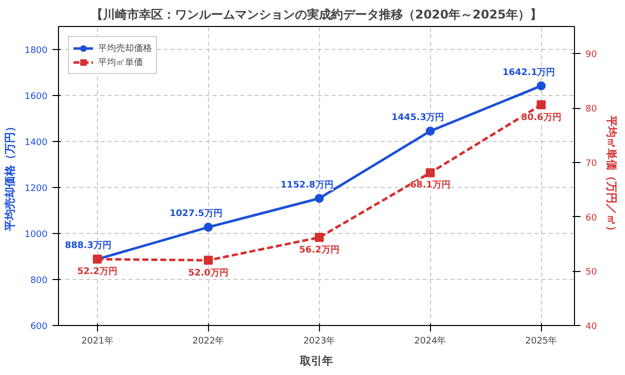 The height and width of the screenshot is (375, 625). What do you see at coordinates (36, 235) in the screenshot?
I see `y-tick-label: 1000` at bounding box center [36, 235].